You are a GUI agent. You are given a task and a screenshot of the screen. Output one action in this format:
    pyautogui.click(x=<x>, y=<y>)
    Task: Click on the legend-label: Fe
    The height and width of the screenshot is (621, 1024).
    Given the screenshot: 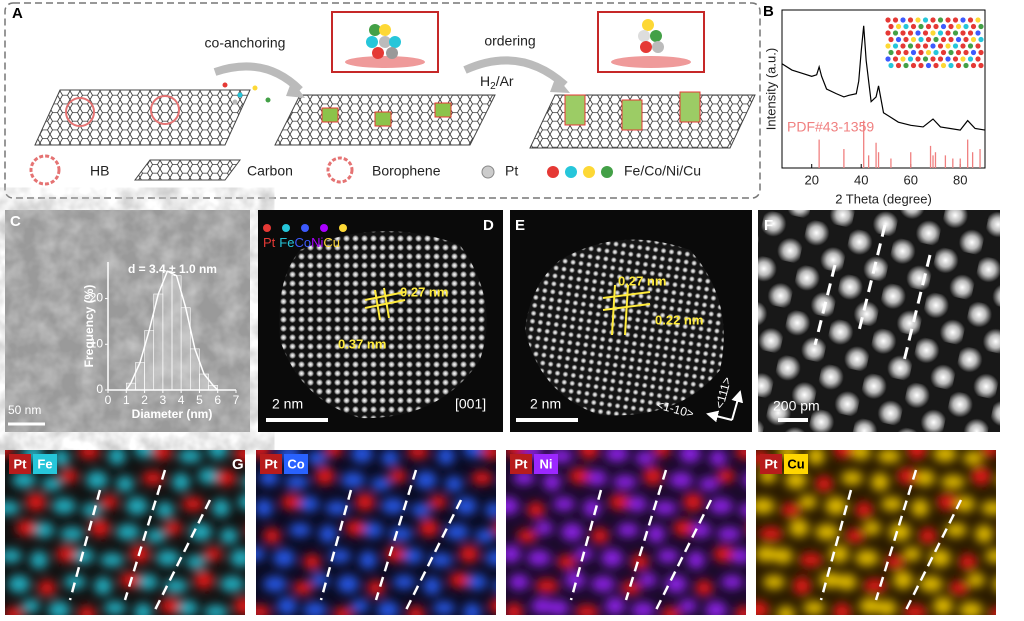 What is the action you would take?
    pyautogui.click(x=286, y=242)
    